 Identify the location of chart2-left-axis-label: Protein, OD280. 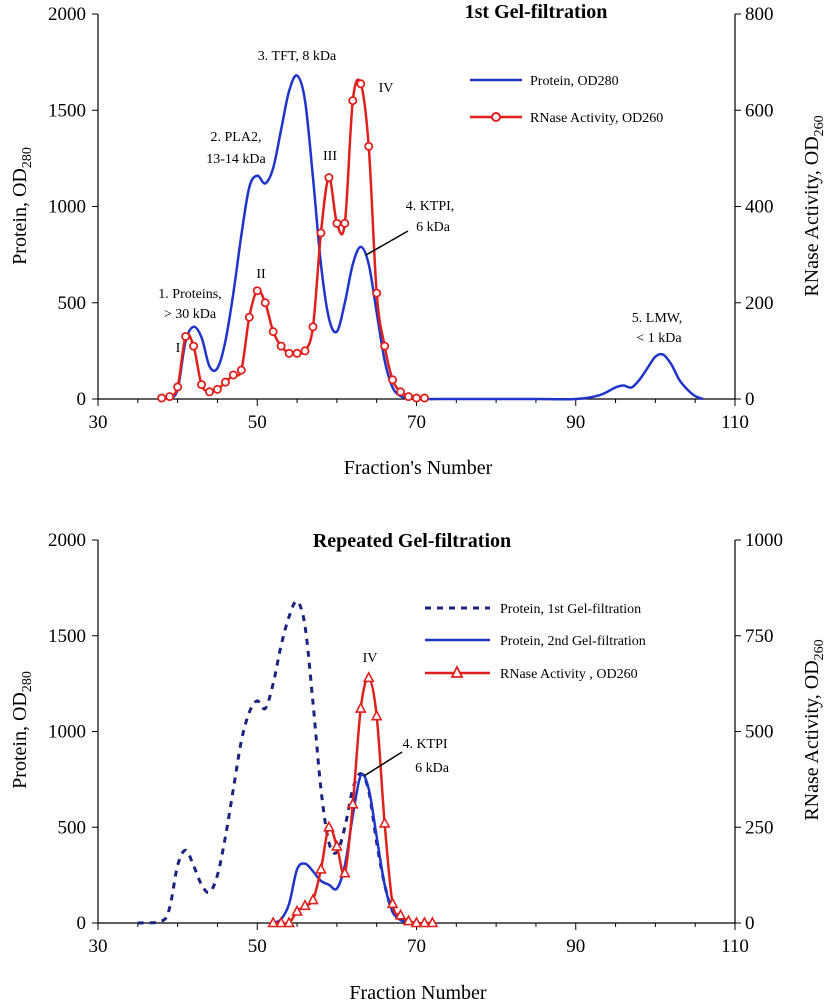
(22, 730).